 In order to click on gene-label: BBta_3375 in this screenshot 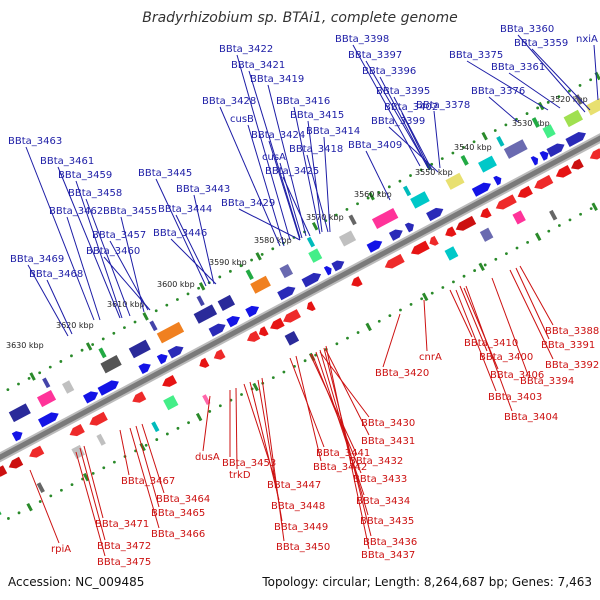, I will do `click(476, 55)`.